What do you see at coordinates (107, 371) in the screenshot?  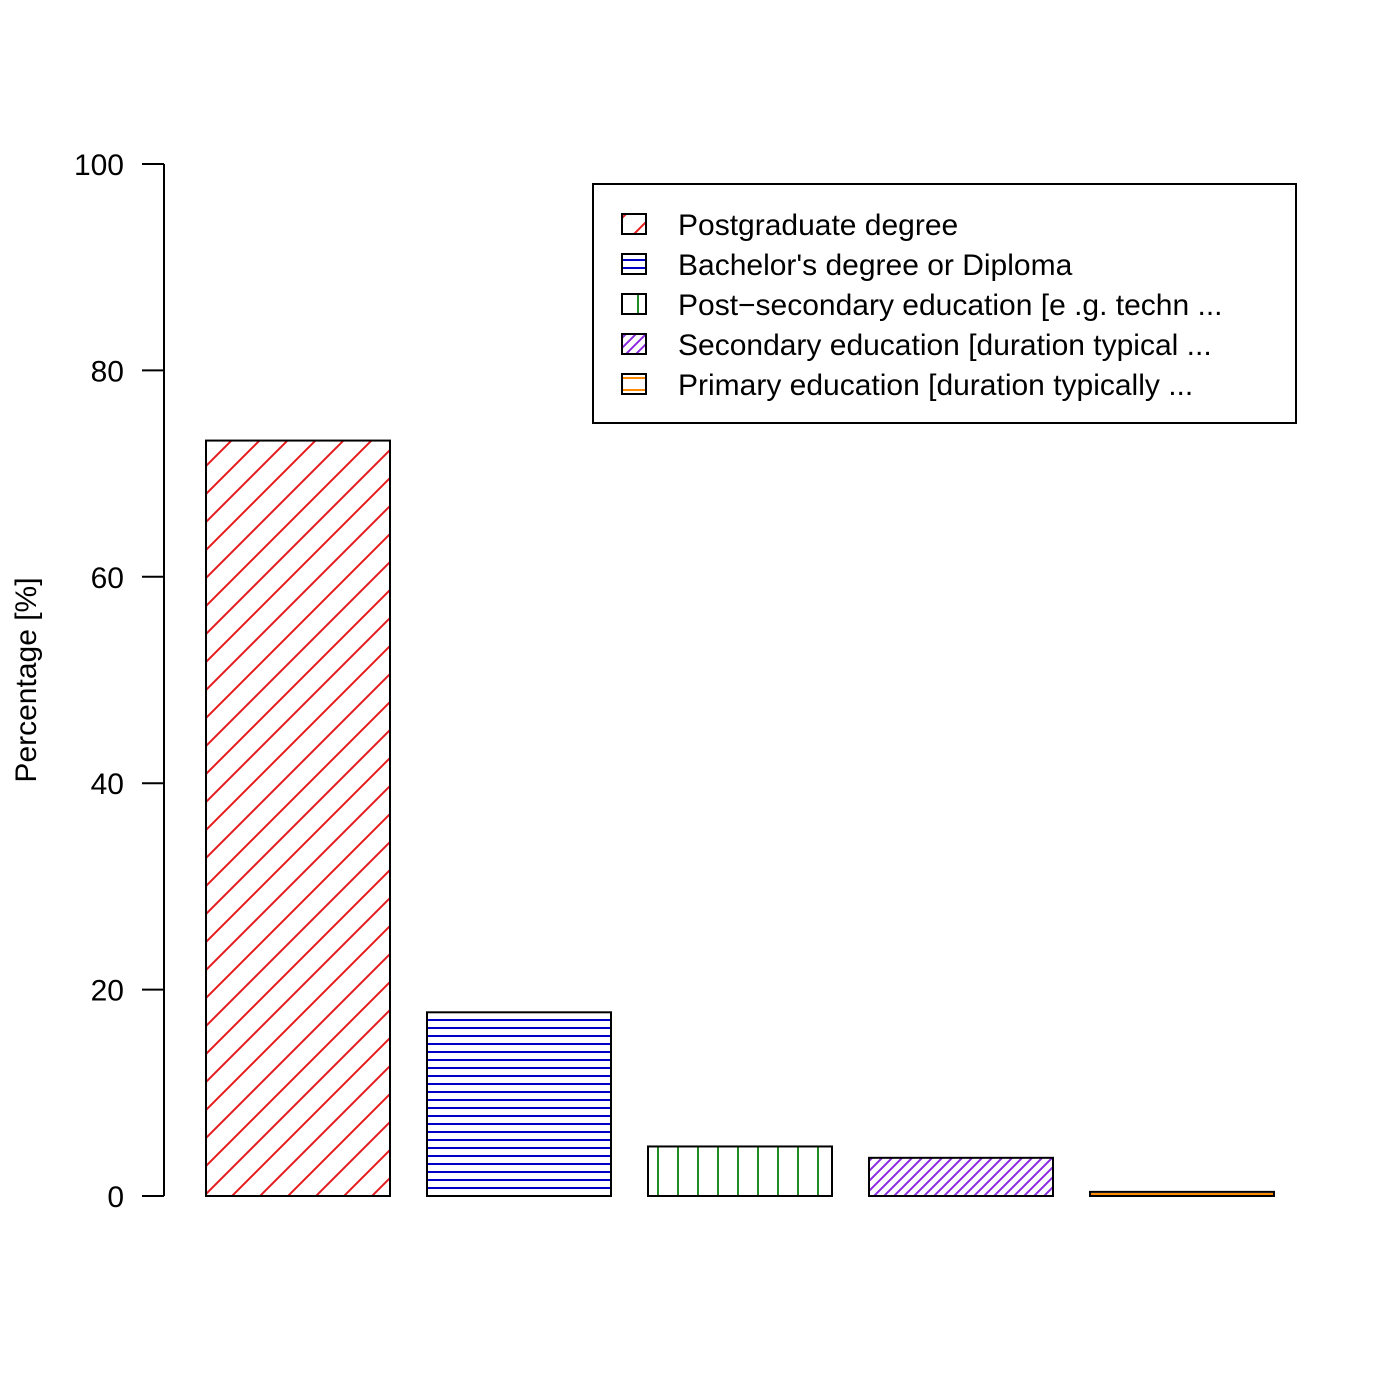 I see `y-tick-label: 80` at bounding box center [107, 371].